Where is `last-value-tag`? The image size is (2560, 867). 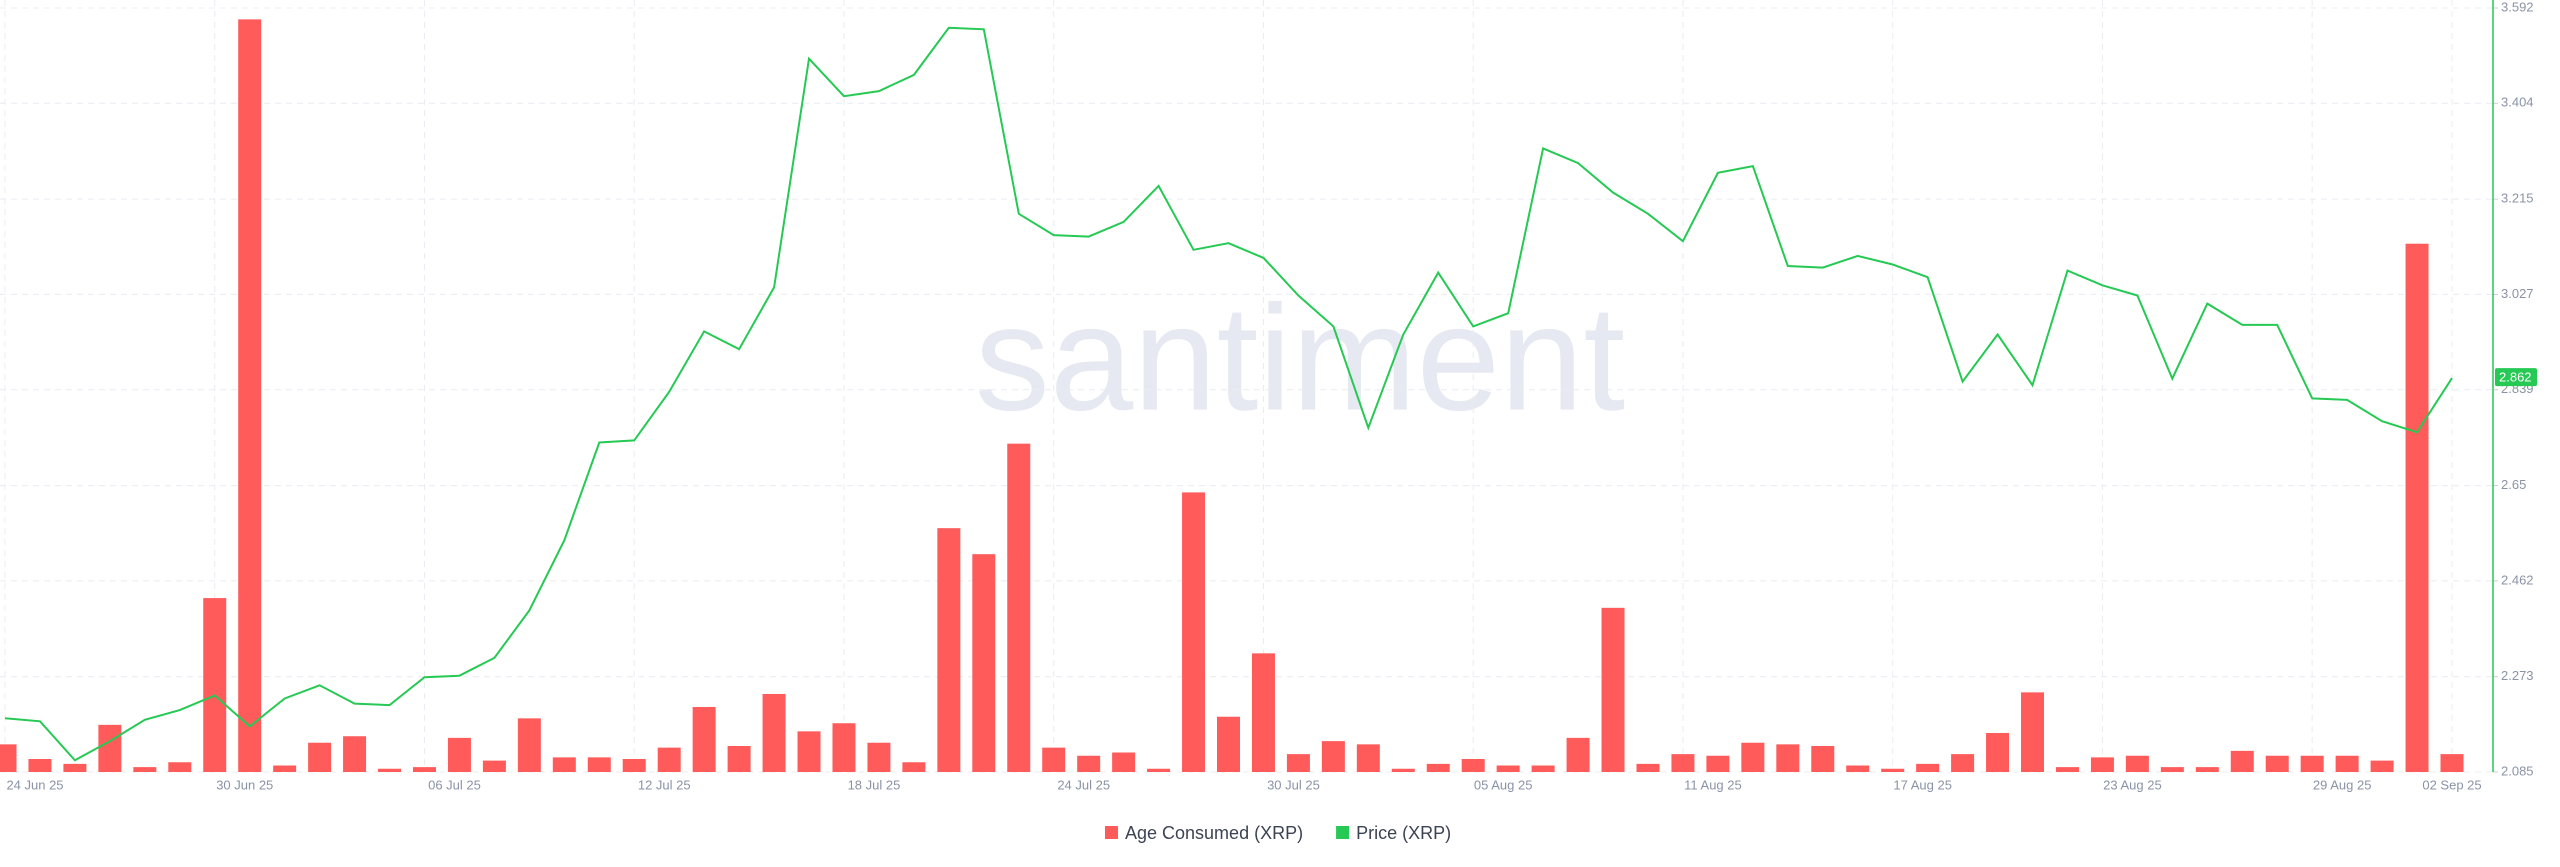 last-value-tag is located at coordinates (2516, 377).